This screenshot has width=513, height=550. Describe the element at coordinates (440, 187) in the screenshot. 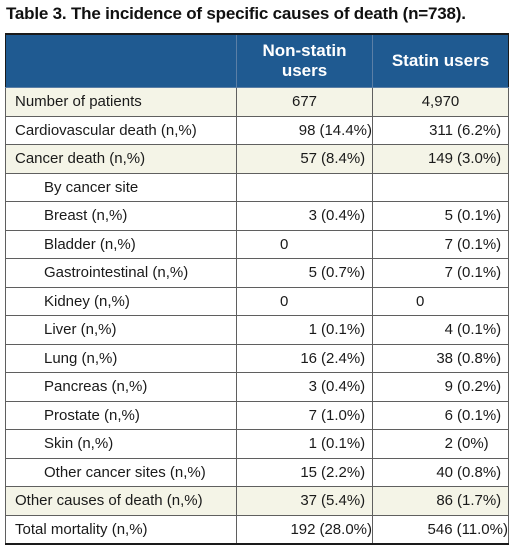

I see `statin-value-cell` at that location.